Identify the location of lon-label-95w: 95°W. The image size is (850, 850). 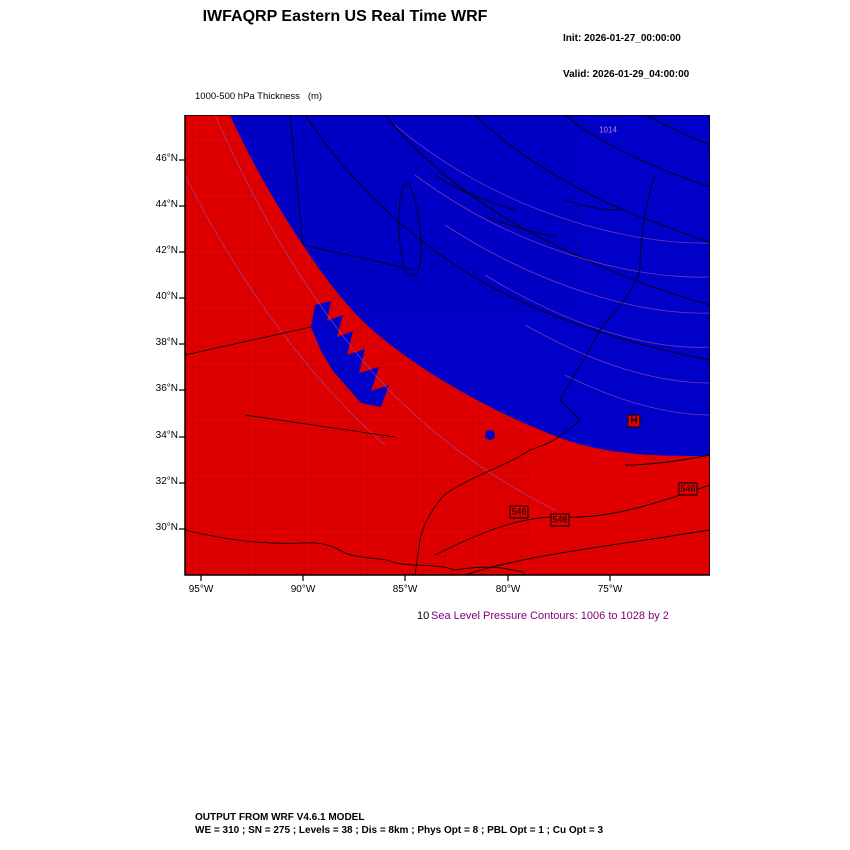
(201, 589).